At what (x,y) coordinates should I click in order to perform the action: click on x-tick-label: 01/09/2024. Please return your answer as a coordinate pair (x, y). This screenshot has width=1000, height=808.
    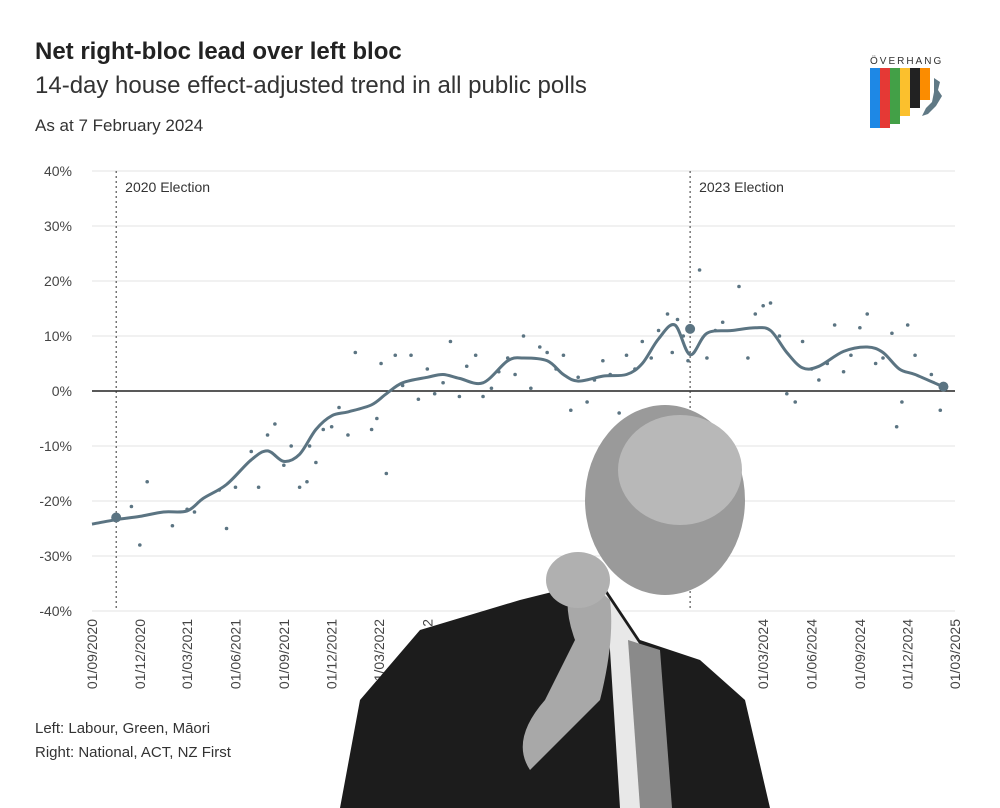
    Looking at the image, I should click on (860, 654).